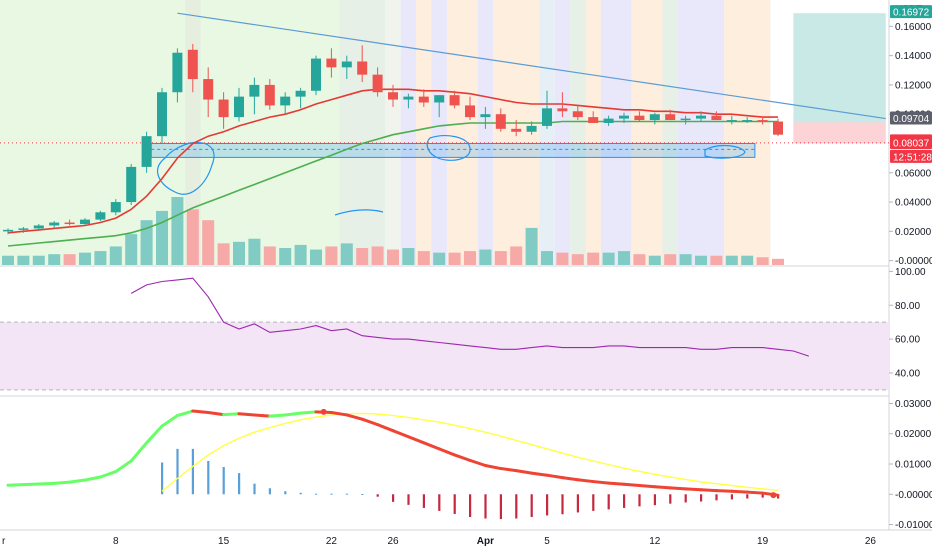  Describe the element at coordinates (913, 27) in the screenshot. I see `y-tick-label: 0.16000` at that location.